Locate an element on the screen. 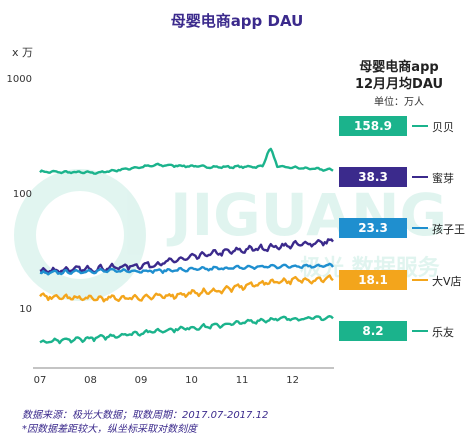 This screenshot has width=474, height=444. panel-title-line-2: 12月月均DAU is located at coordinates (399, 84).